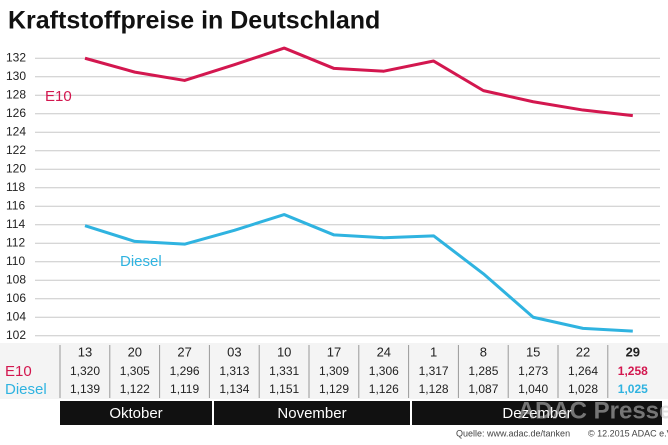  I want to click on x-tick-label: 13, so click(85, 351).